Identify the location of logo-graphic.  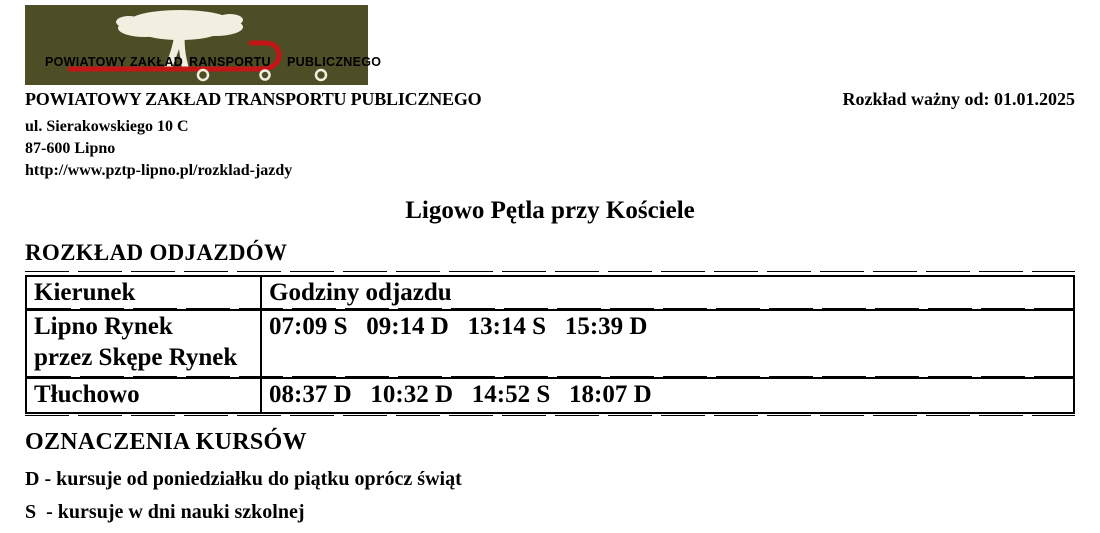
(196, 45).